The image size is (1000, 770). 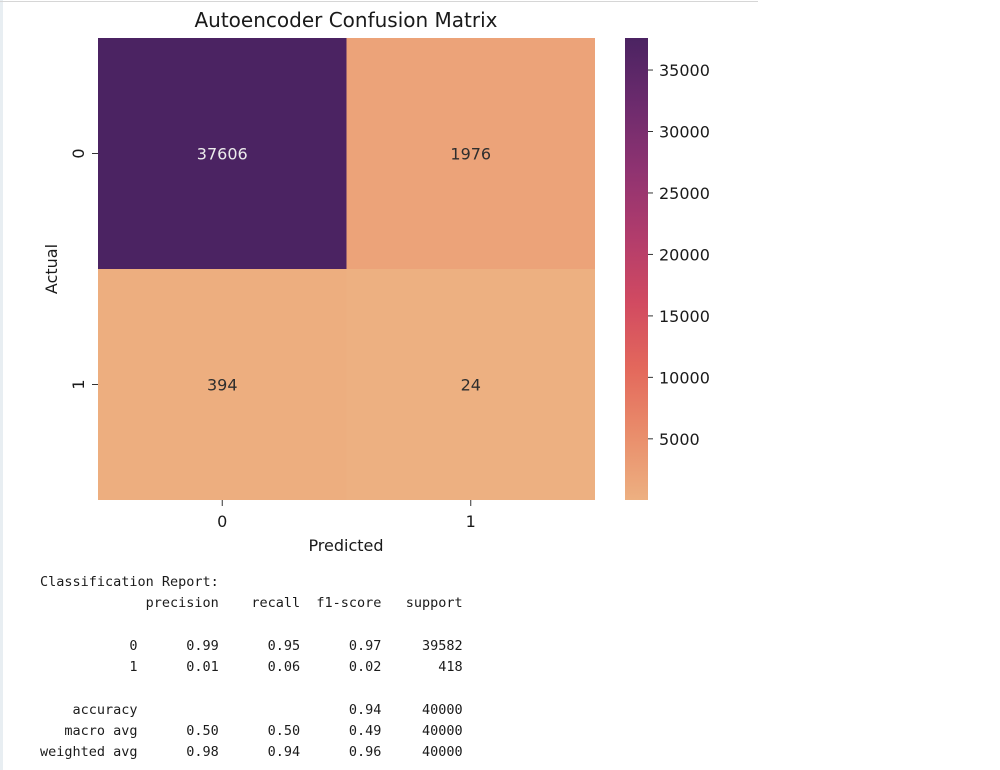 What do you see at coordinates (251, 645) in the screenshot?
I see `report-class-row-0: 0 0.99 0.95 0.97 39582` at bounding box center [251, 645].